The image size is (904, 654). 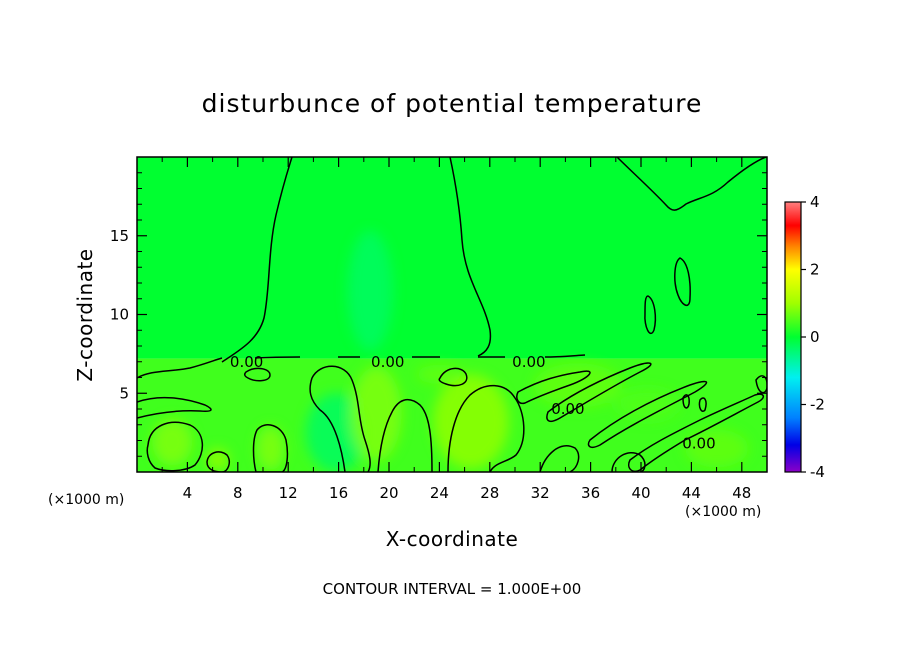 What do you see at coordinates (86, 500) in the screenshot?
I see `x-unit-label-left: (×1000 m)` at bounding box center [86, 500].